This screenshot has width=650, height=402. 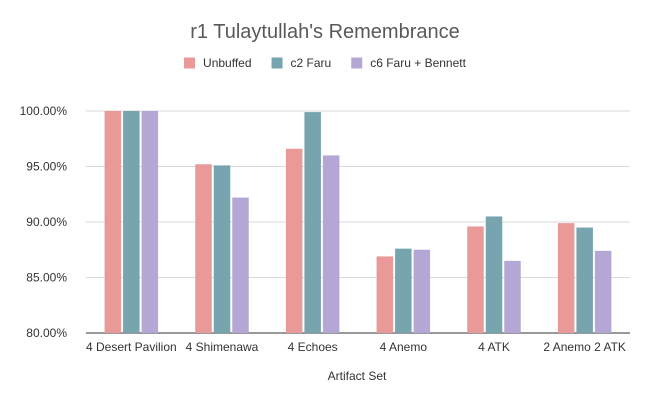 What do you see at coordinates (131, 347) in the screenshot?
I see `x-tick-label: 4 Desert Pavilion` at bounding box center [131, 347].